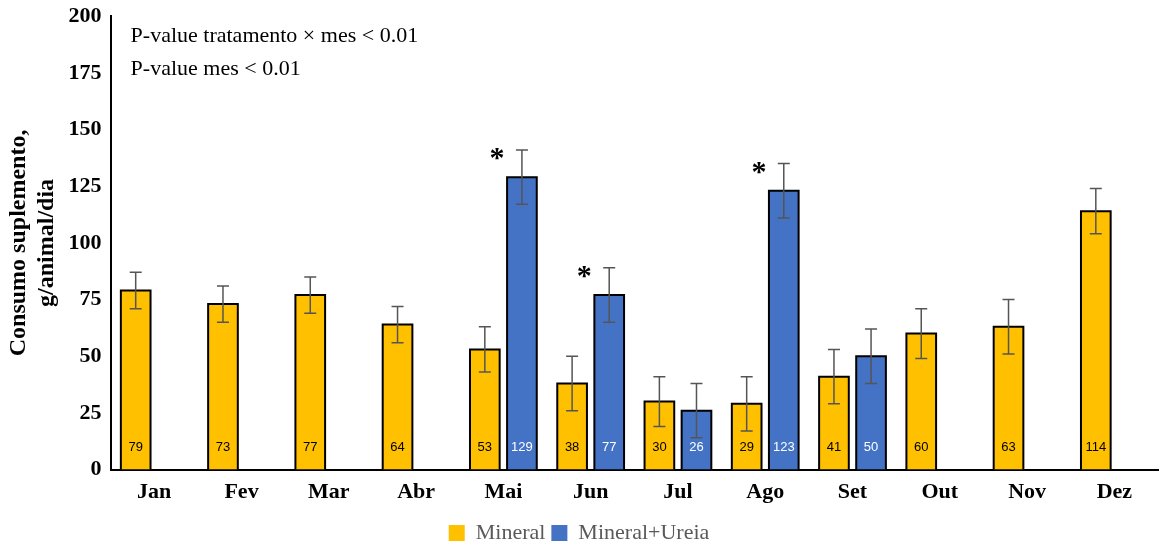 The image size is (1168, 554). Describe the element at coordinates (834, 447) in the screenshot. I see `data-label: 41` at that location.